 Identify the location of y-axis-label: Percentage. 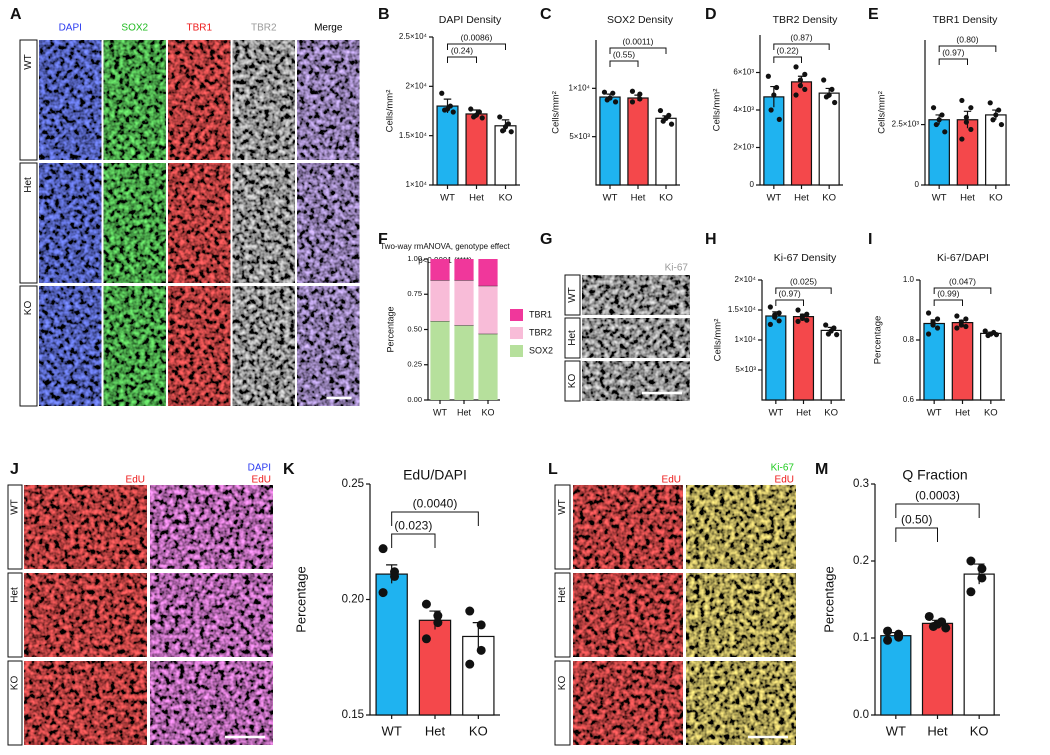
(878, 340).